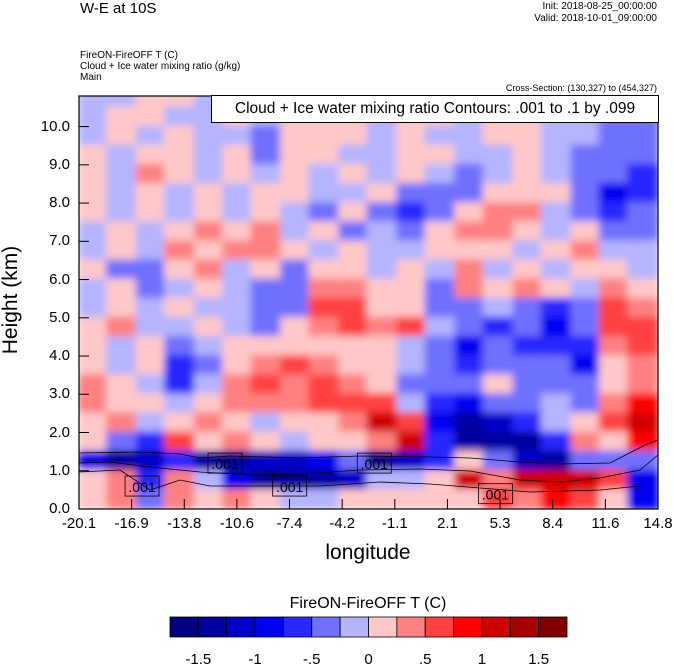 The height and width of the screenshot is (667, 674). Describe the element at coordinates (365, 481) in the screenshot. I see `contour-line` at that location.